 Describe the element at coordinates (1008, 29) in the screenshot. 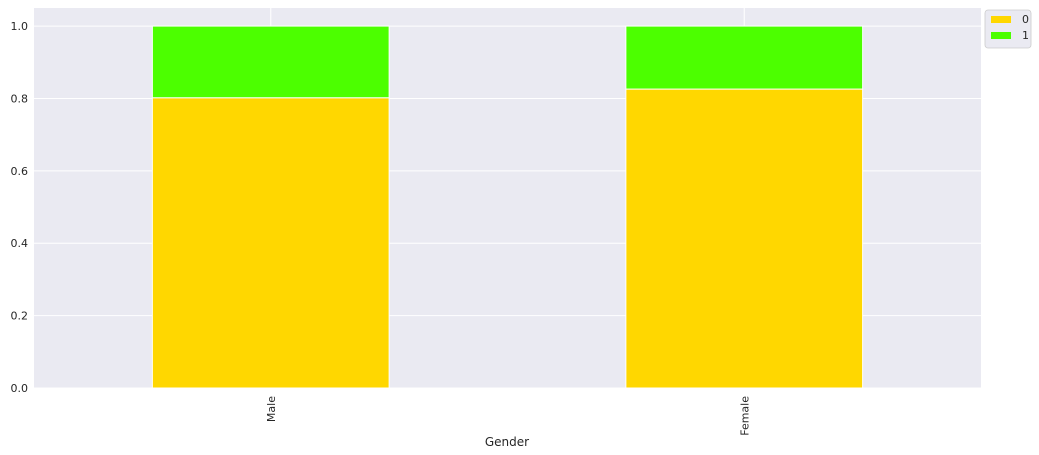

I see `legend: 01` at that location.